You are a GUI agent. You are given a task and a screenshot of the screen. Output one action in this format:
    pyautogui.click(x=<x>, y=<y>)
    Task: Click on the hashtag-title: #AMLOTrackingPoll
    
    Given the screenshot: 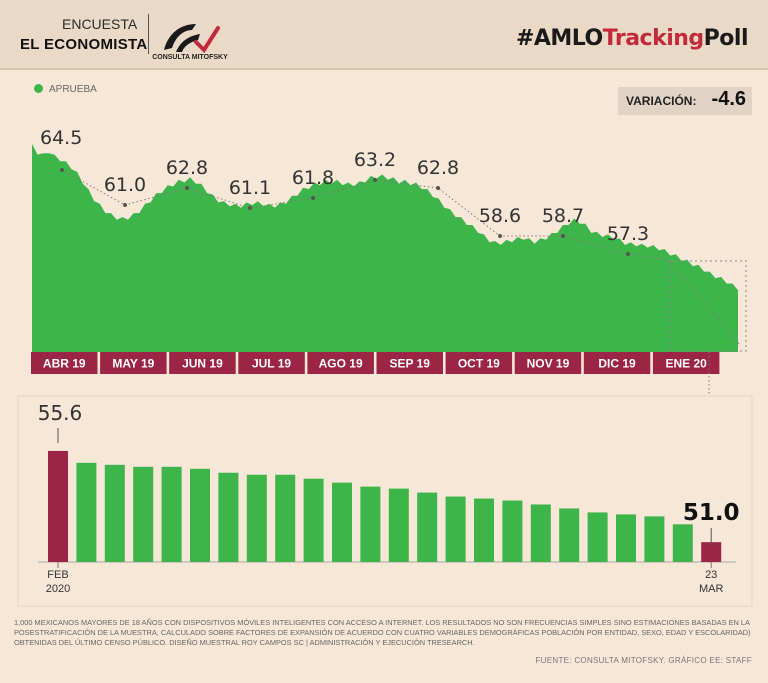 What is the action you would take?
    pyautogui.click(x=632, y=38)
    